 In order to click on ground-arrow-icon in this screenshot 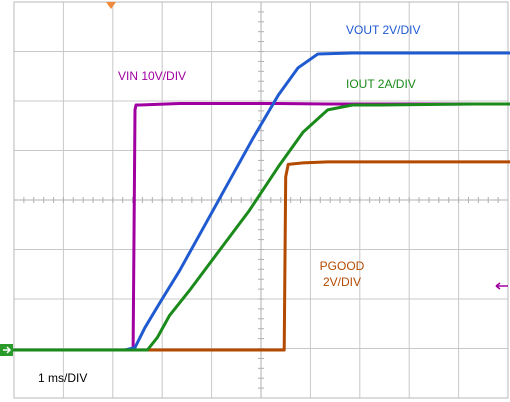, I will do `click(7, 350)`.